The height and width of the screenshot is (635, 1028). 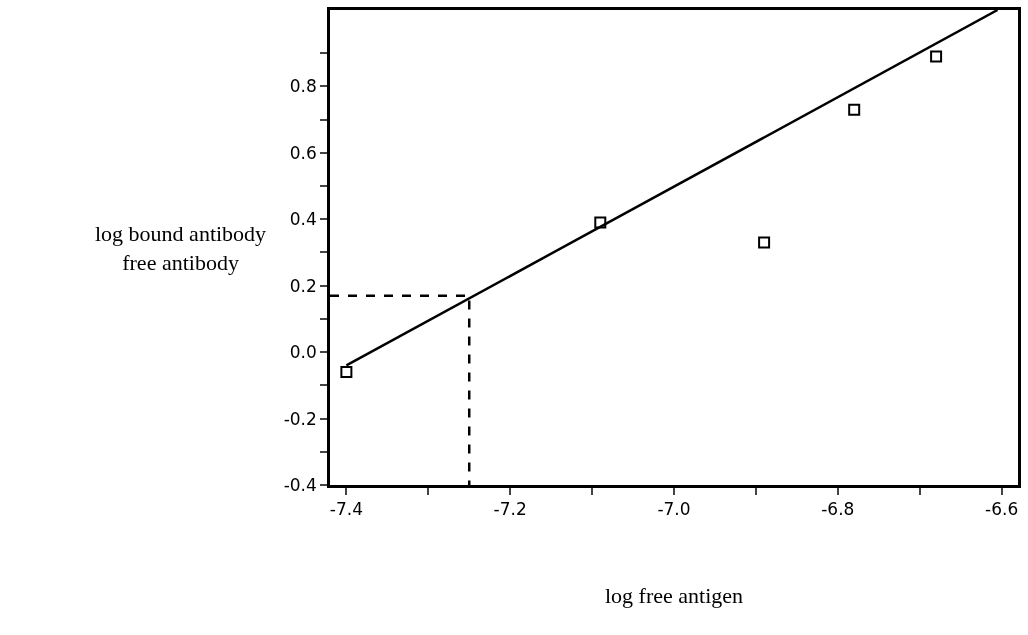 I want to click on y-tick-label: -0.2, so click(x=300, y=418).